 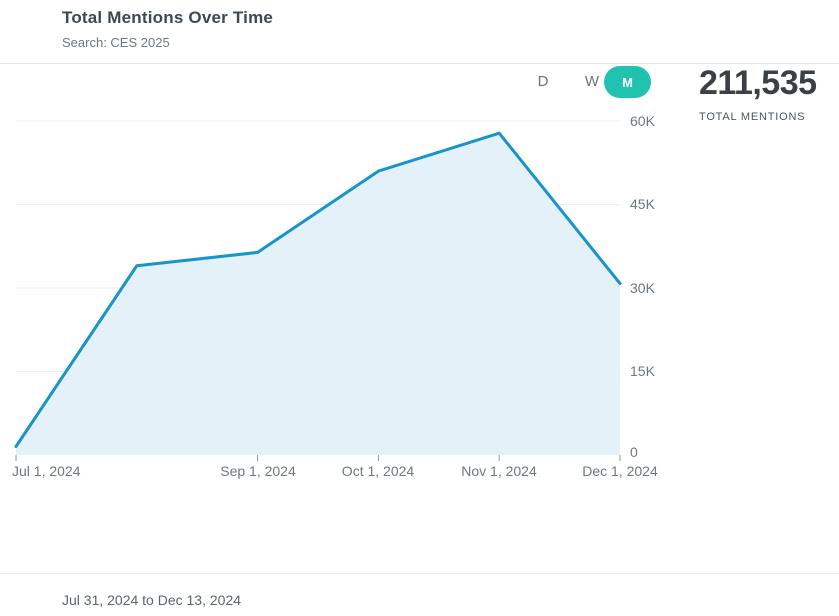 I want to click on y-axis-label: 15K, so click(x=642, y=371).